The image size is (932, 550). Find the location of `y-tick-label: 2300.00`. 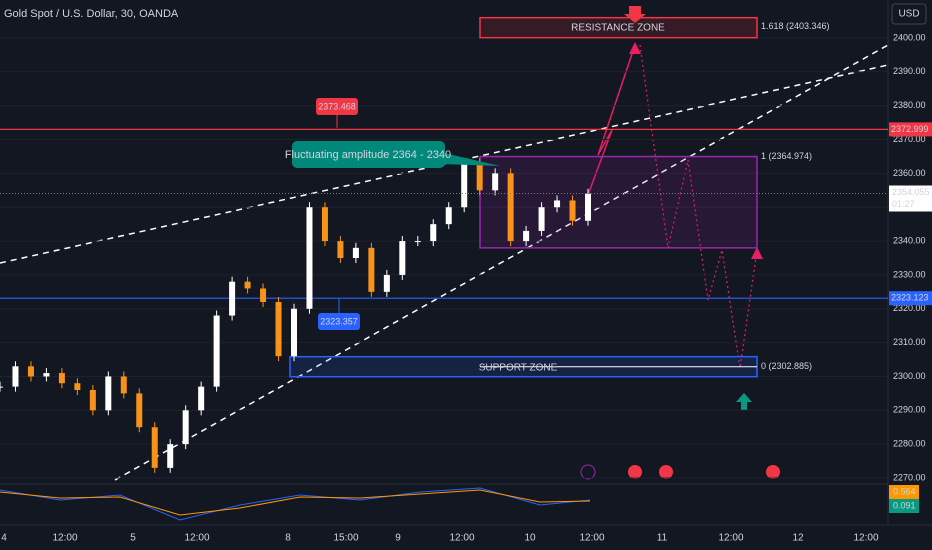

y-tick-label: 2300.00 is located at coordinates (909, 376).